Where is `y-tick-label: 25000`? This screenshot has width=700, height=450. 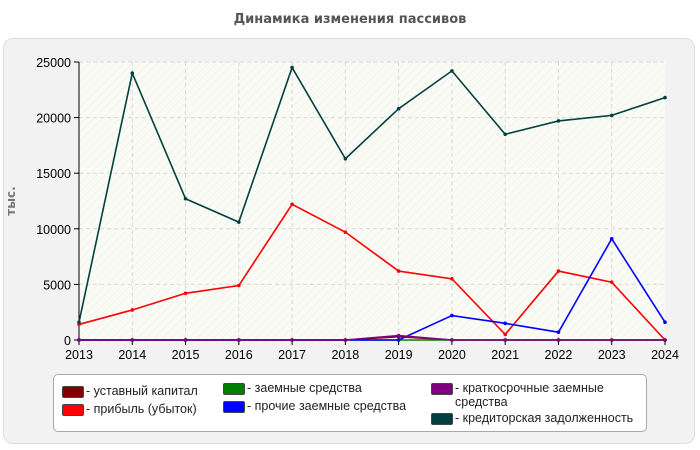
y-tick-label: 25000 is located at coordinates (53, 63).